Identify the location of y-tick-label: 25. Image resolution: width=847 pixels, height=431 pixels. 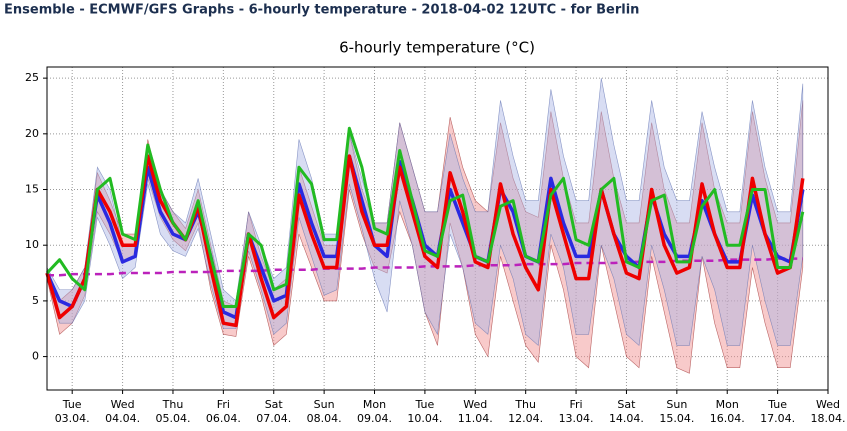
(32, 77).